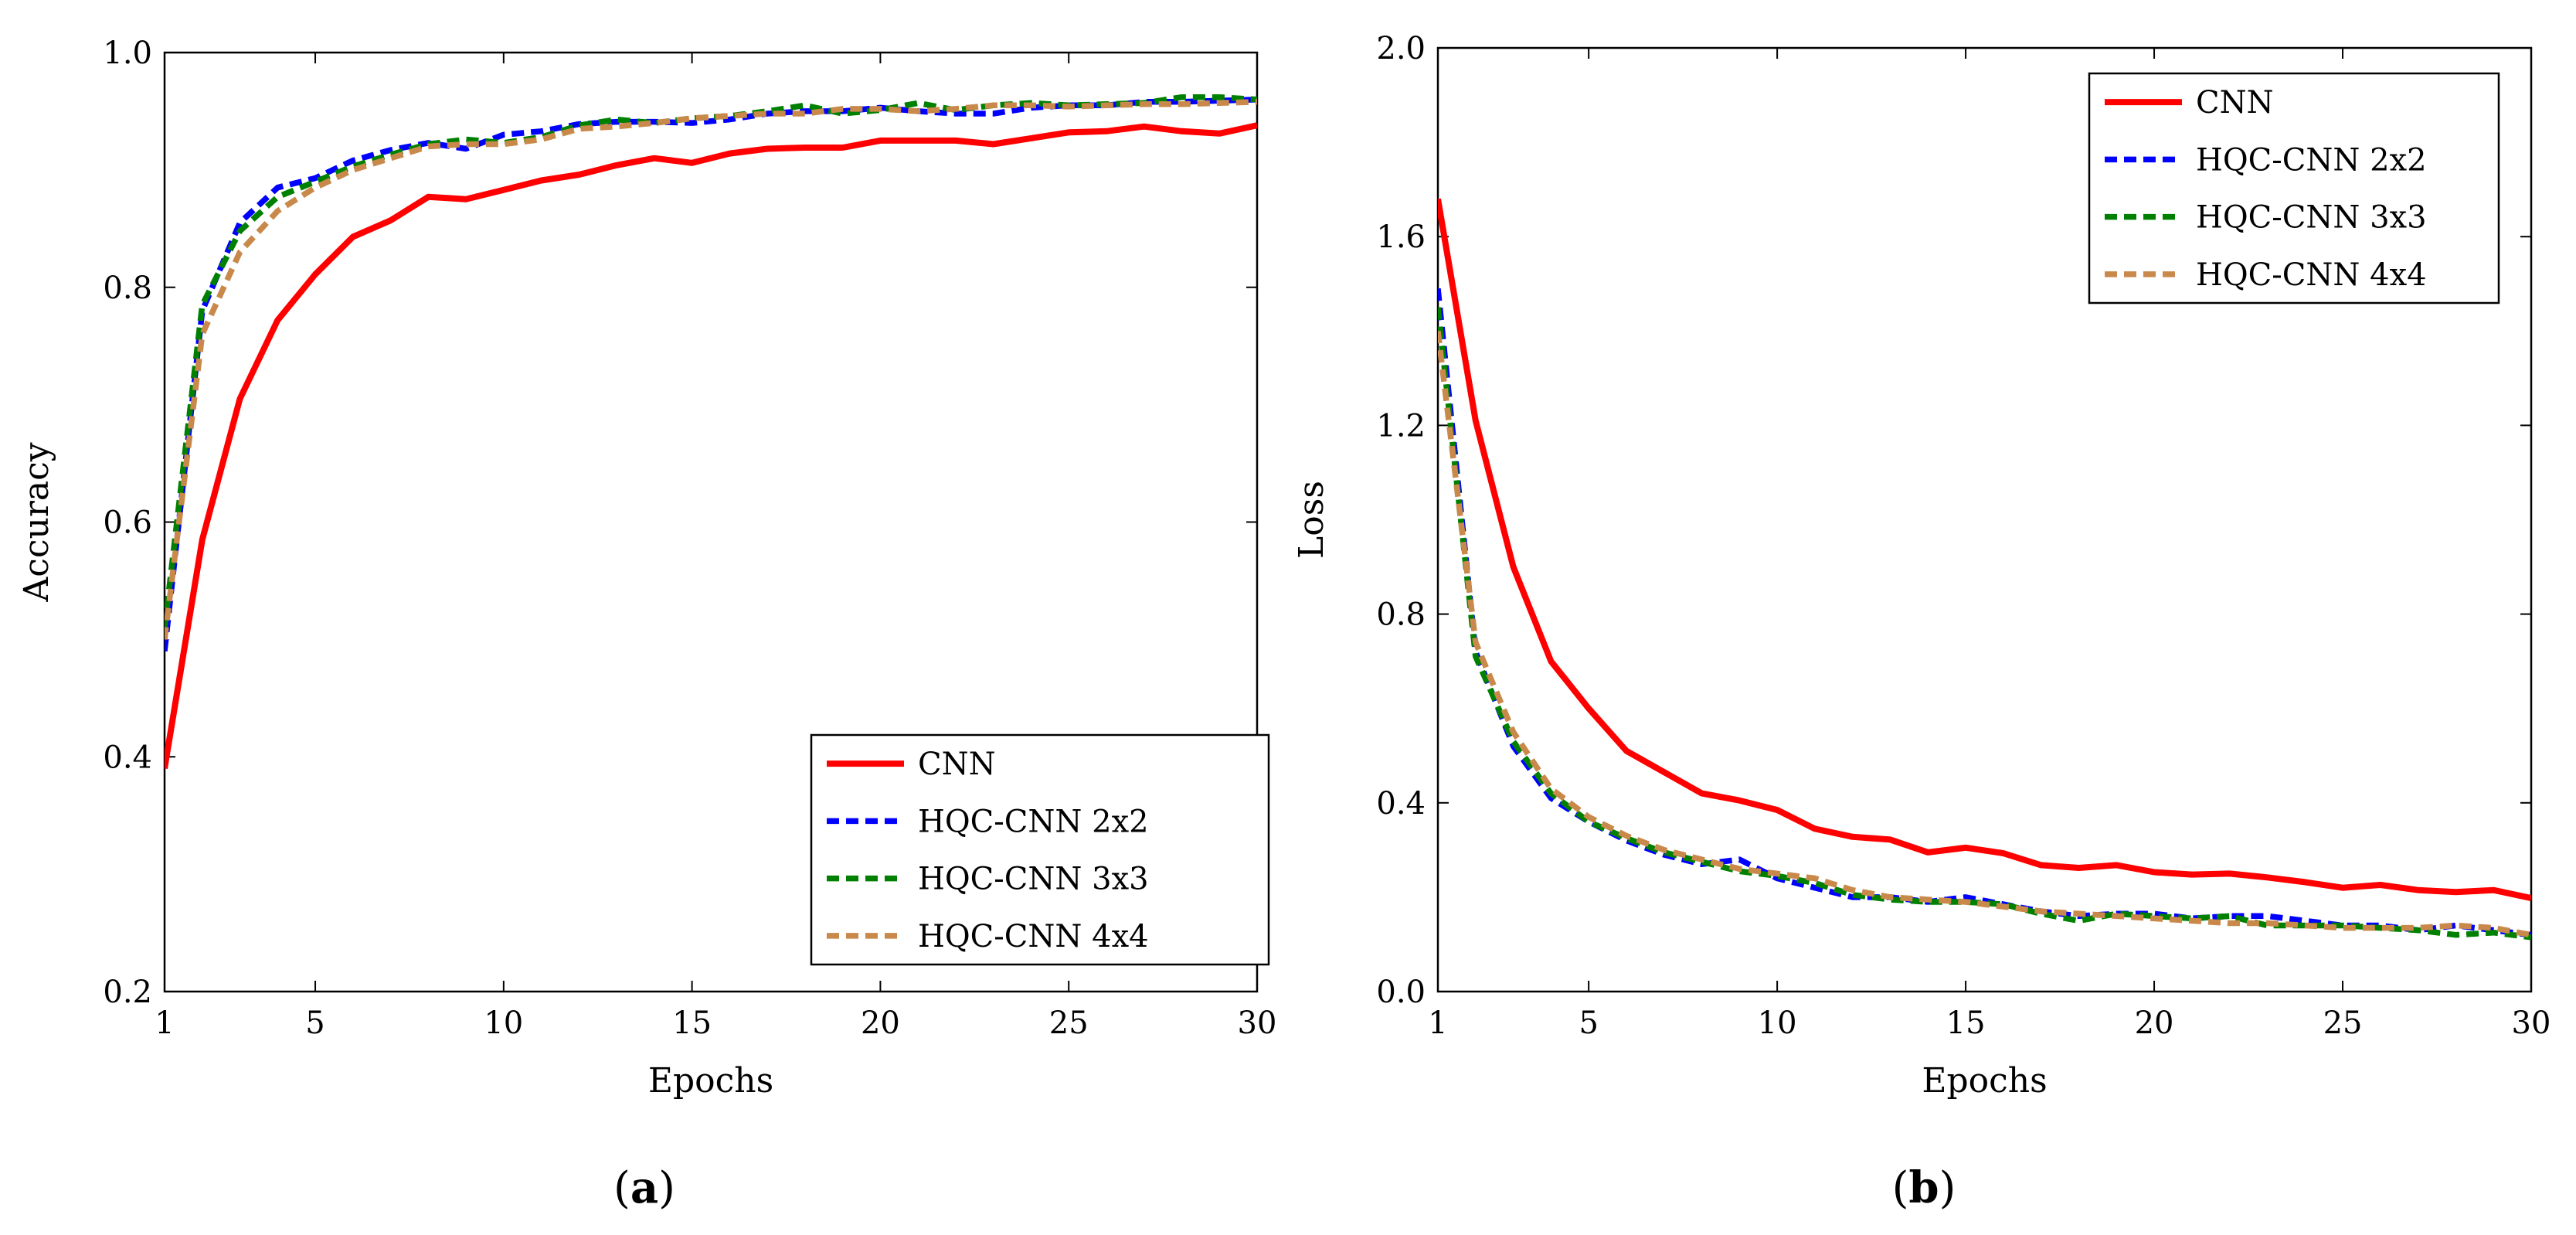 Image resolution: width=2576 pixels, height=1235 pixels. What do you see at coordinates (36, 522) in the screenshot?
I see `y-axis-title: Accuracy` at bounding box center [36, 522].